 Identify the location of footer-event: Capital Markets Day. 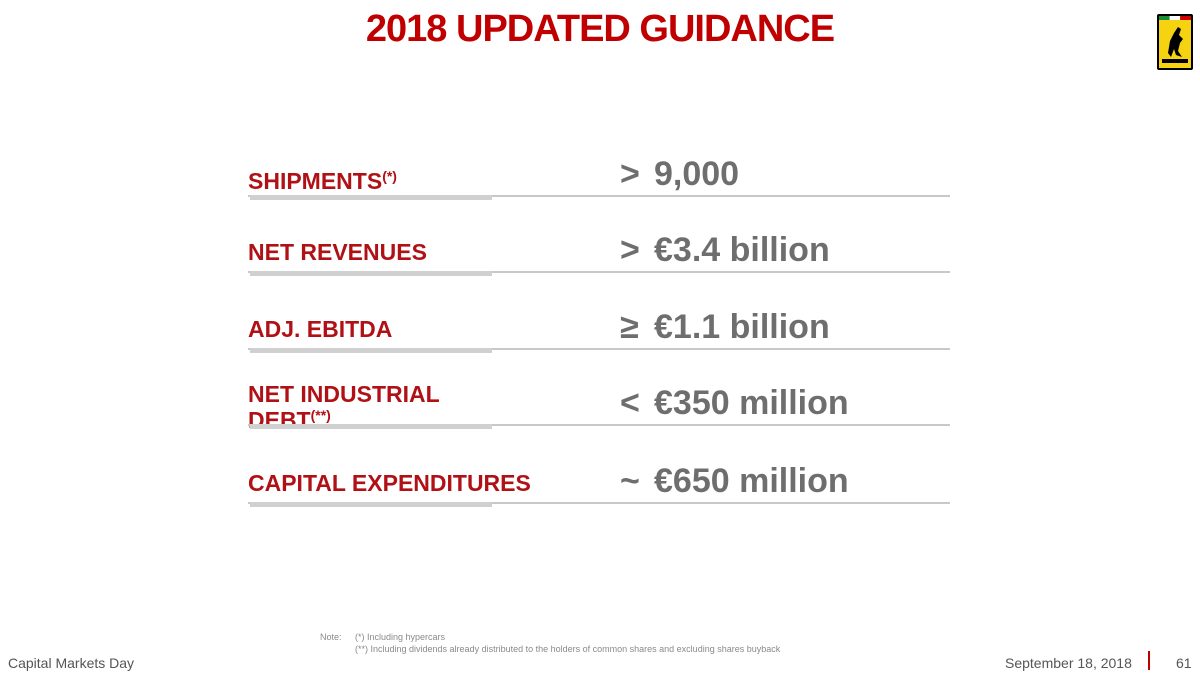
(71, 663).